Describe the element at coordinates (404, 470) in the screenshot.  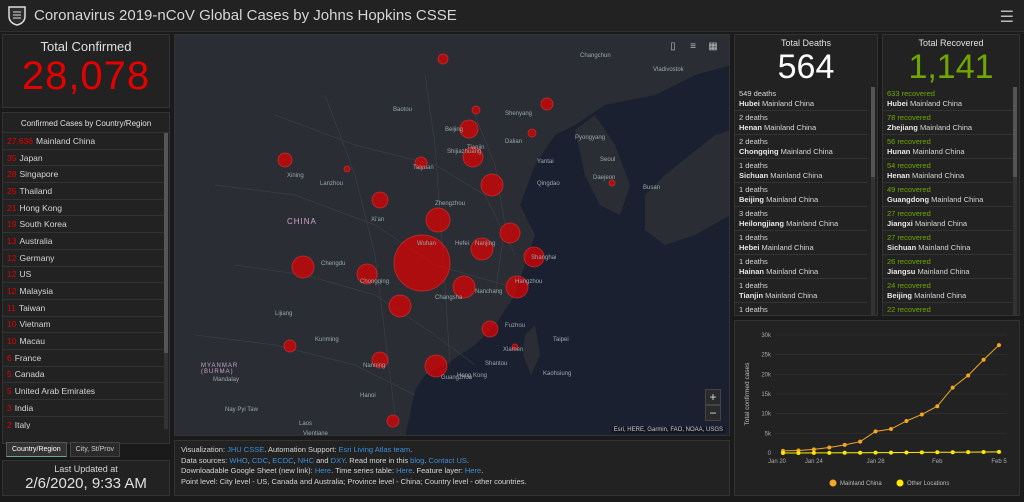
I see `time-series-link: Here` at that location.